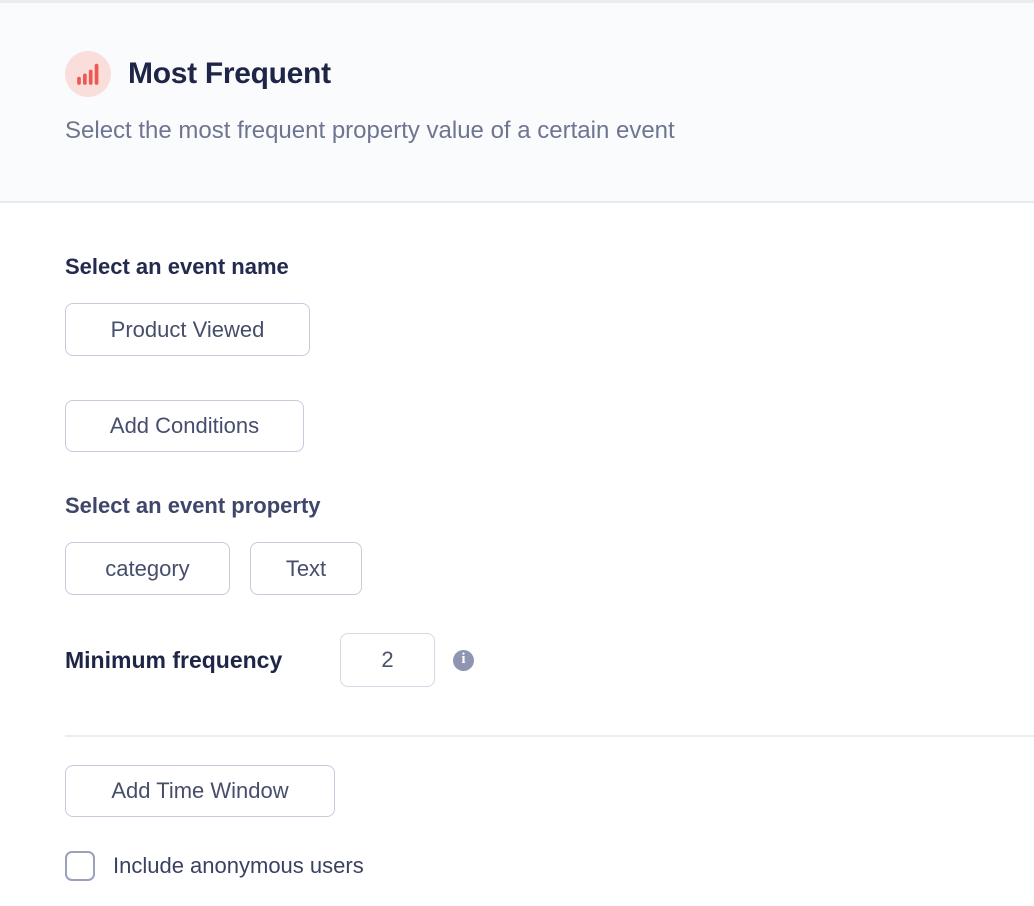 The image size is (1034, 906). Describe the element at coordinates (187, 329) in the screenshot. I see `event-name-button: Product Viewed` at that location.